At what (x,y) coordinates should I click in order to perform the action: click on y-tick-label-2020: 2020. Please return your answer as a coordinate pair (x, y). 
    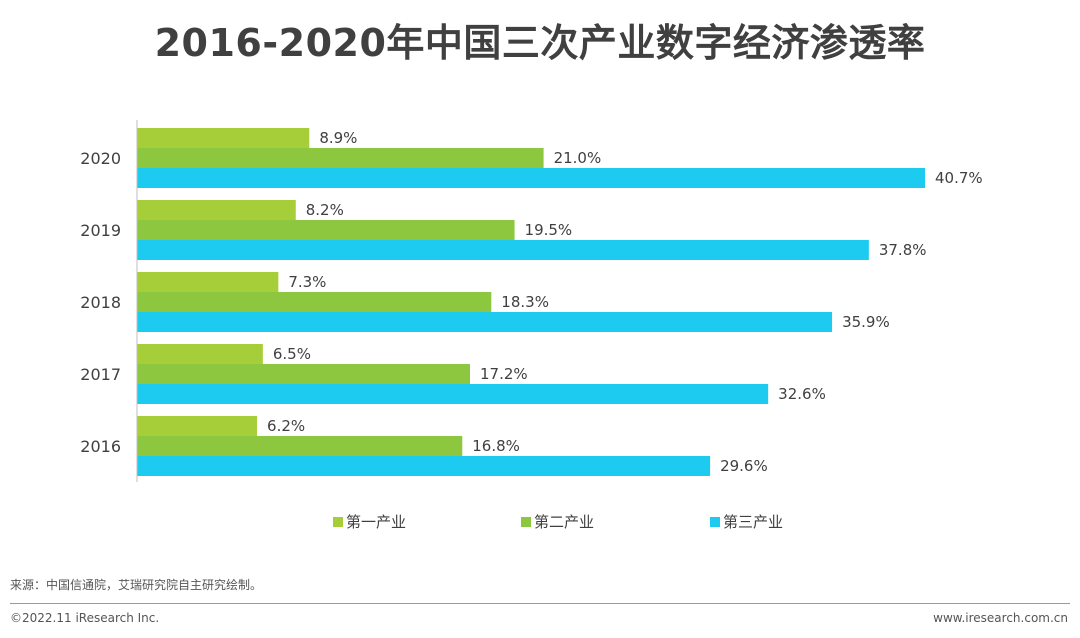
    Looking at the image, I should click on (100, 158).